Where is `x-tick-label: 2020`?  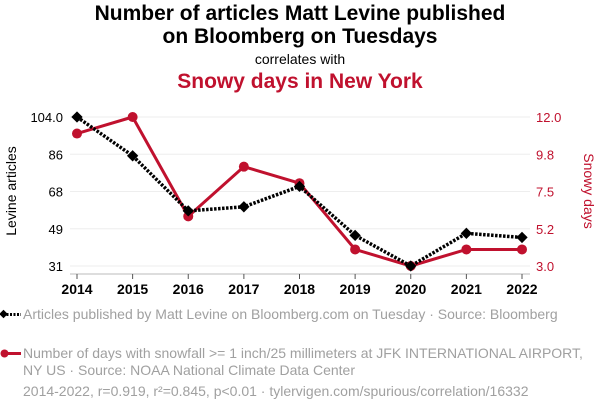
x-tick-label: 2020 is located at coordinates (410, 289).